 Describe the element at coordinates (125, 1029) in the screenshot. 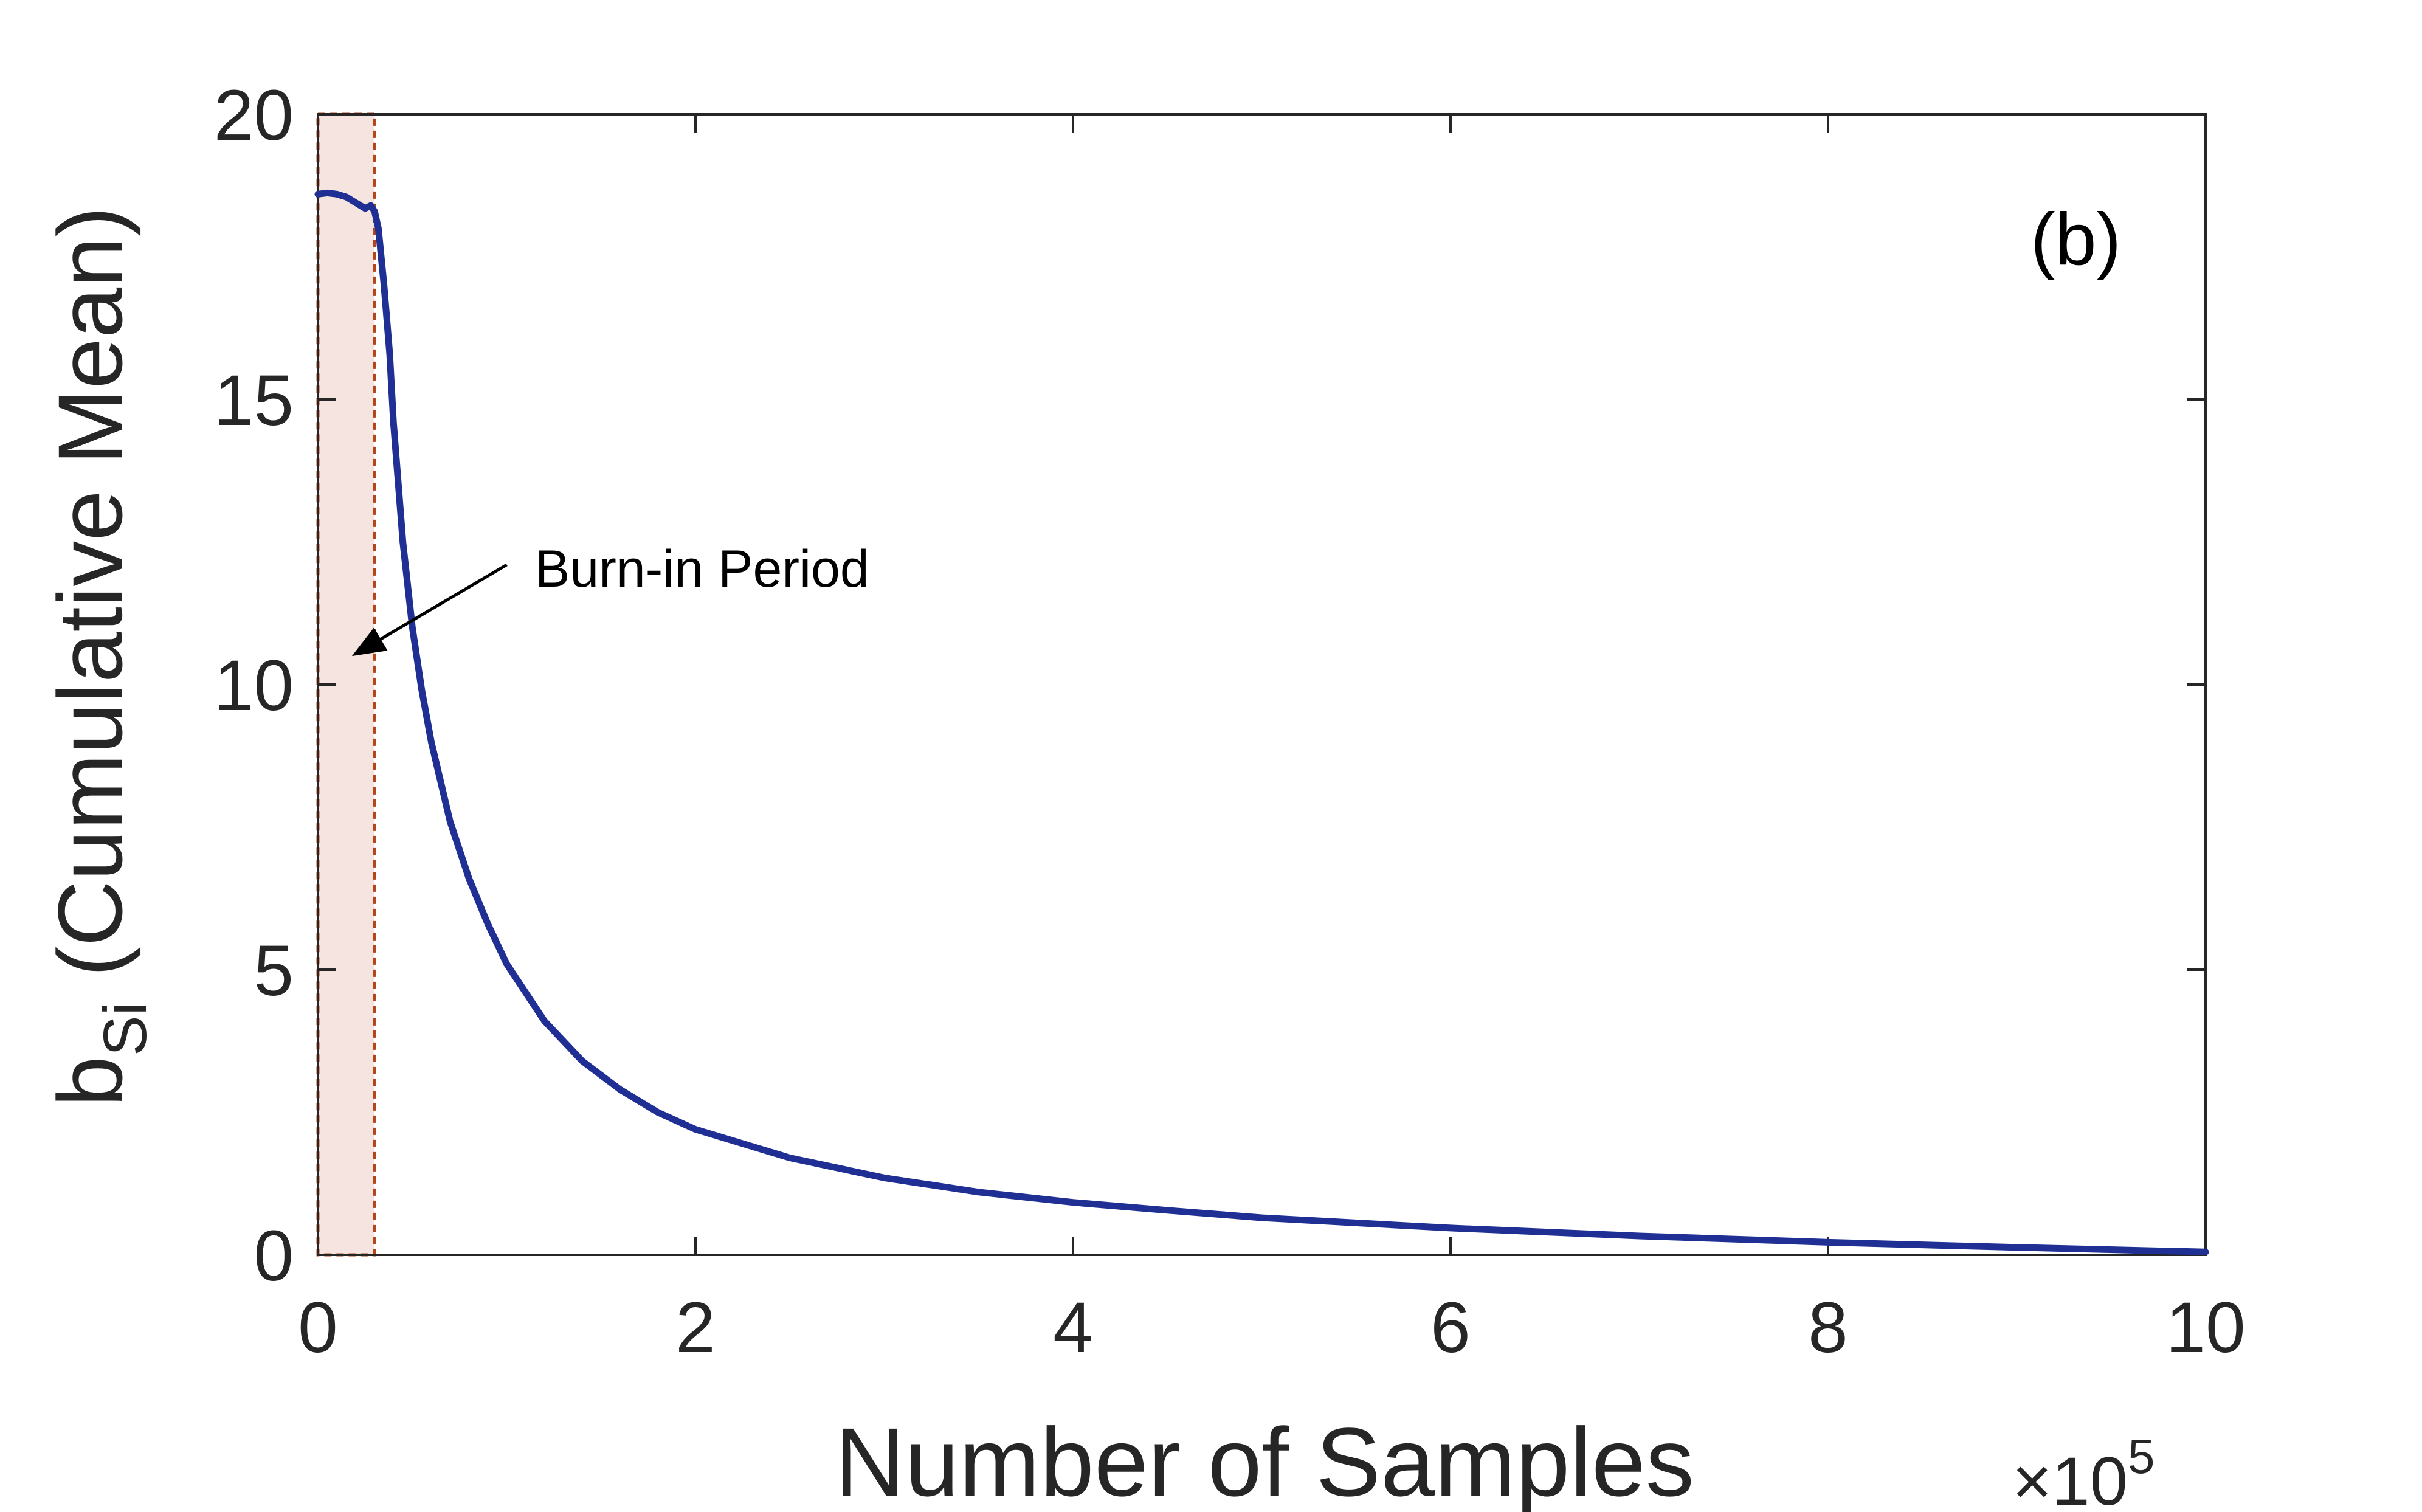

I see `y-label-subscript: Si` at that location.